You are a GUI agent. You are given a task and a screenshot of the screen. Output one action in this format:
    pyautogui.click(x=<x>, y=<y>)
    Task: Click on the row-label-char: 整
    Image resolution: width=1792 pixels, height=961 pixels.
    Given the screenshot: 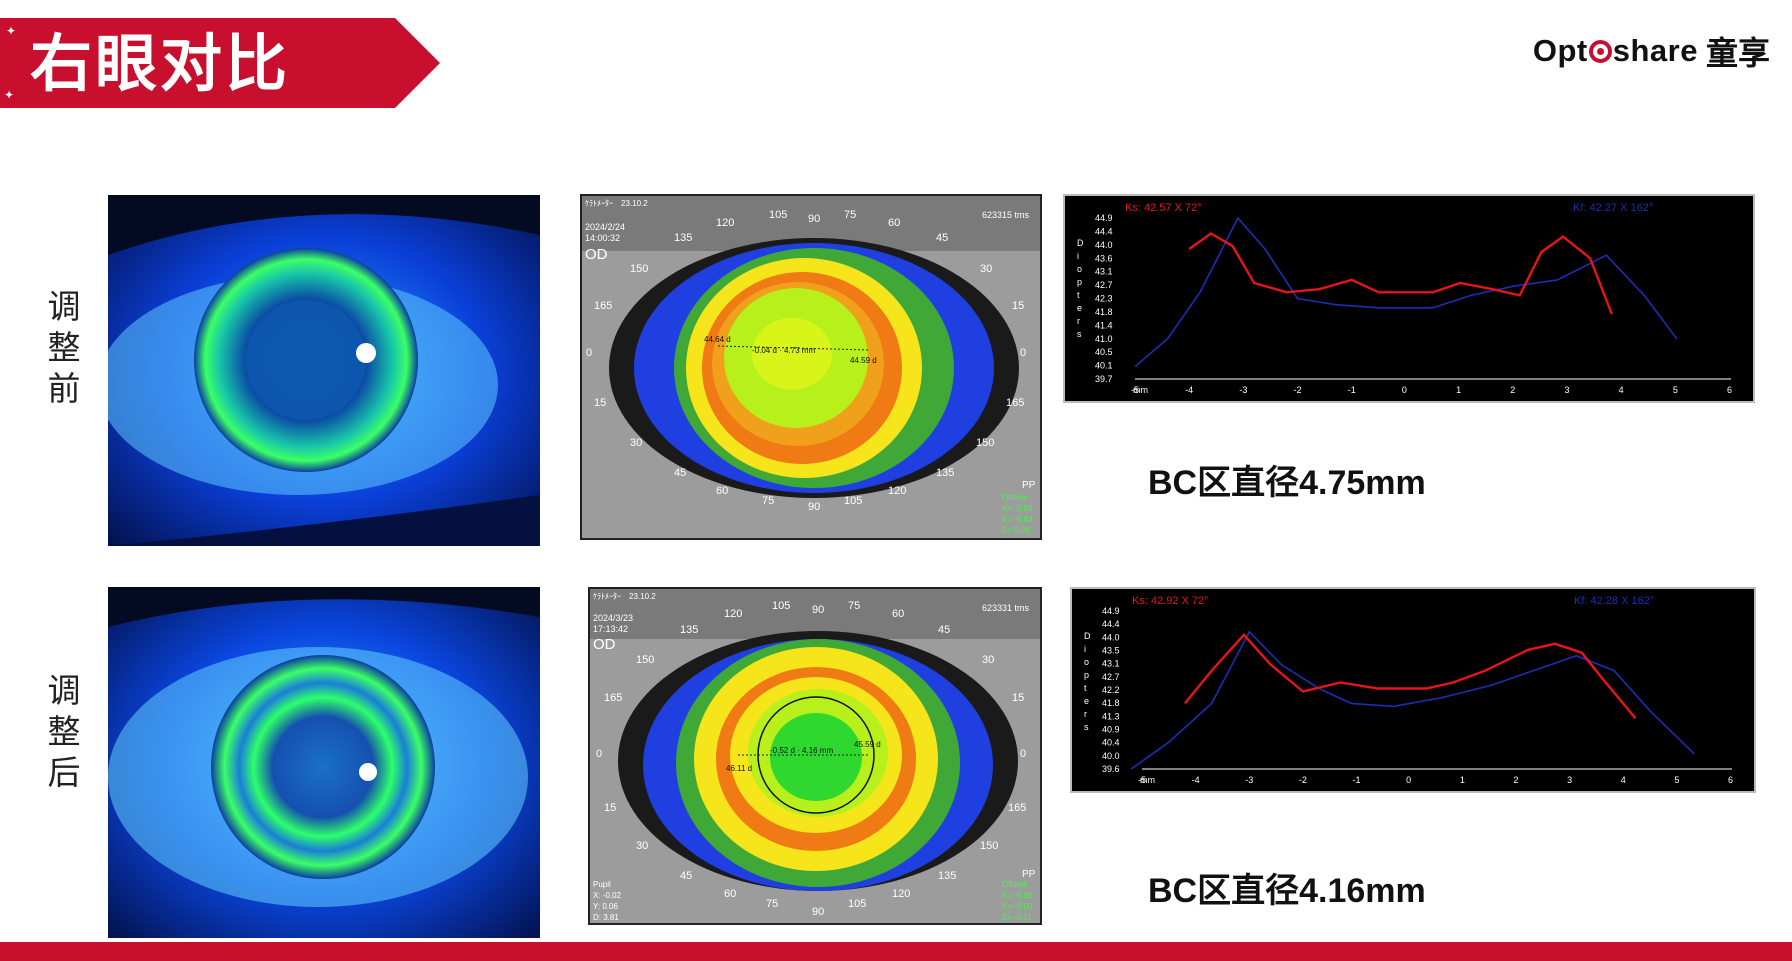 What is the action you would take?
    pyautogui.click(x=64, y=731)
    